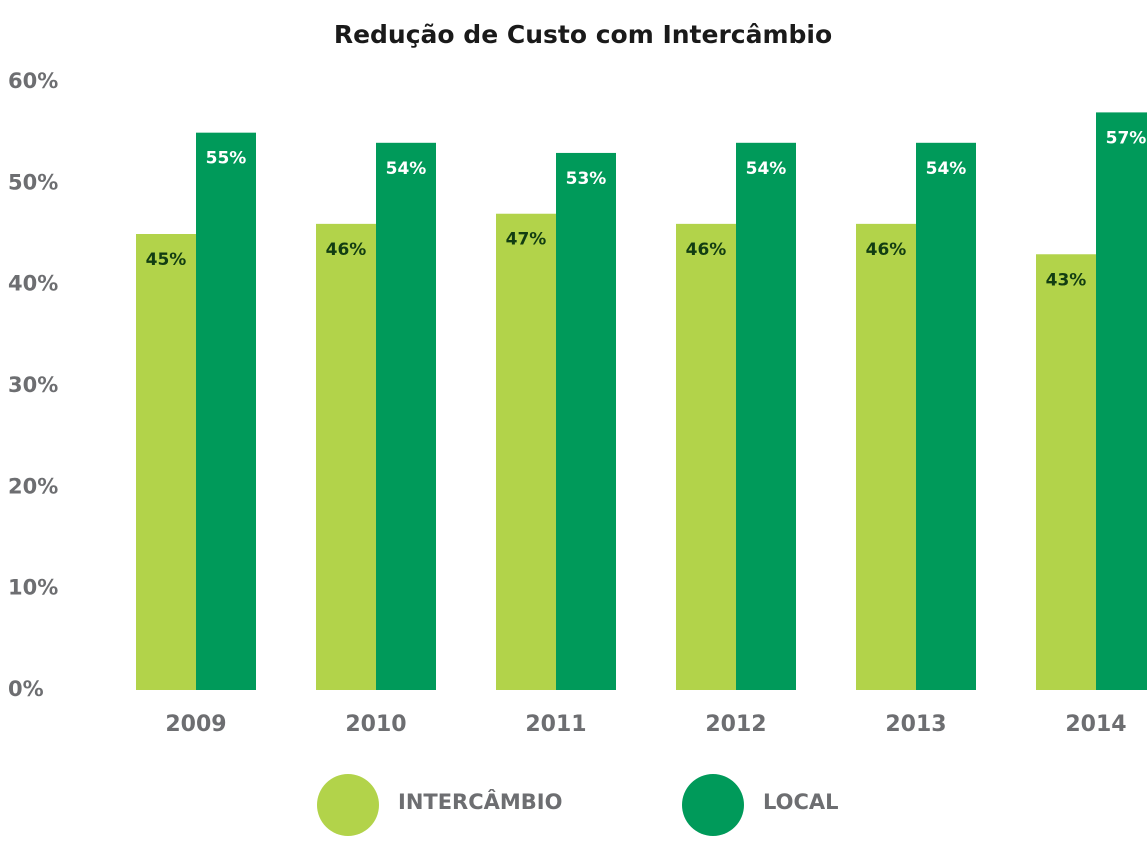 This screenshot has width=1147, height=858. Describe the element at coordinates (586, 179) in the screenshot. I see `data-label: 53%` at that location.